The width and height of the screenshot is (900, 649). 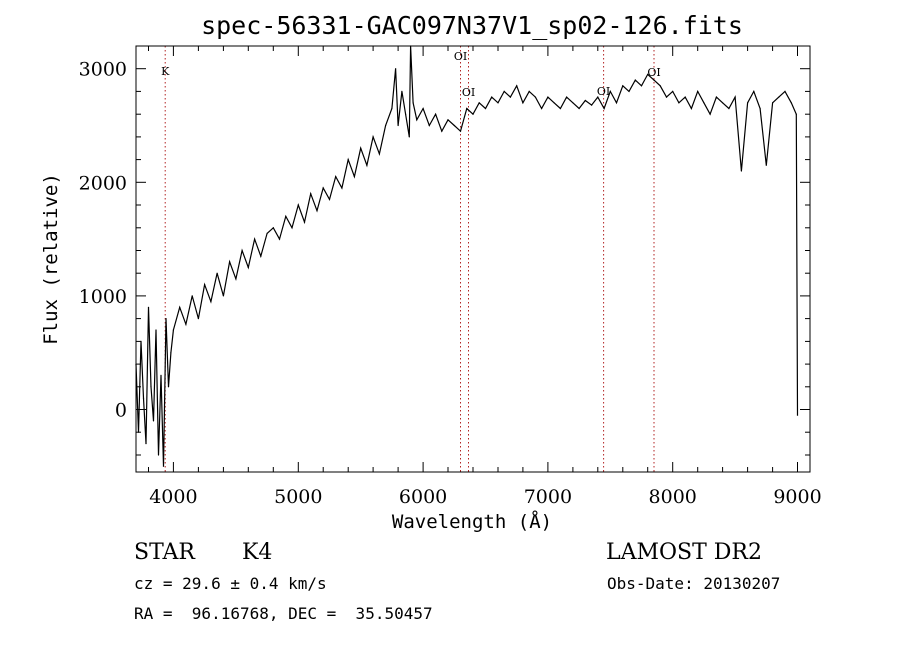 I want to click on y-tick-label: 1000, so click(x=103, y=297).